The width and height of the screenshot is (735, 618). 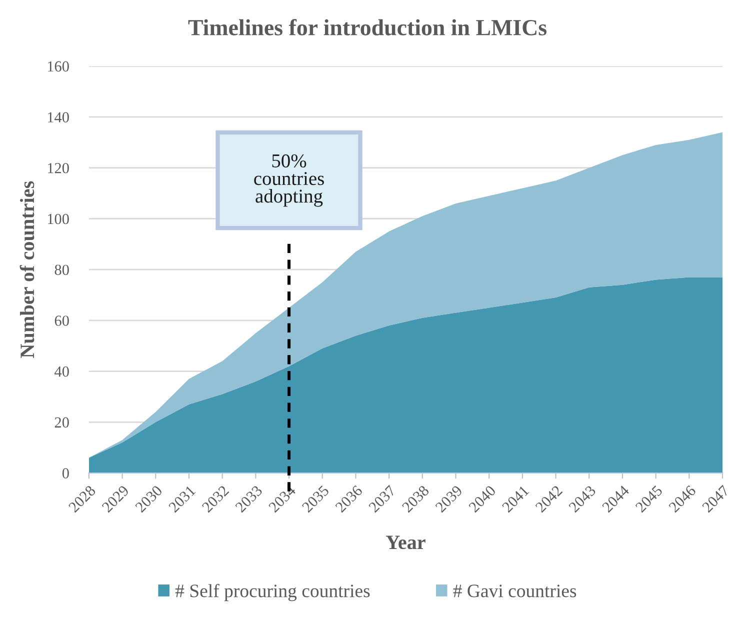 I want to click on y-tick-label: 40, so click(x=61, y=371).